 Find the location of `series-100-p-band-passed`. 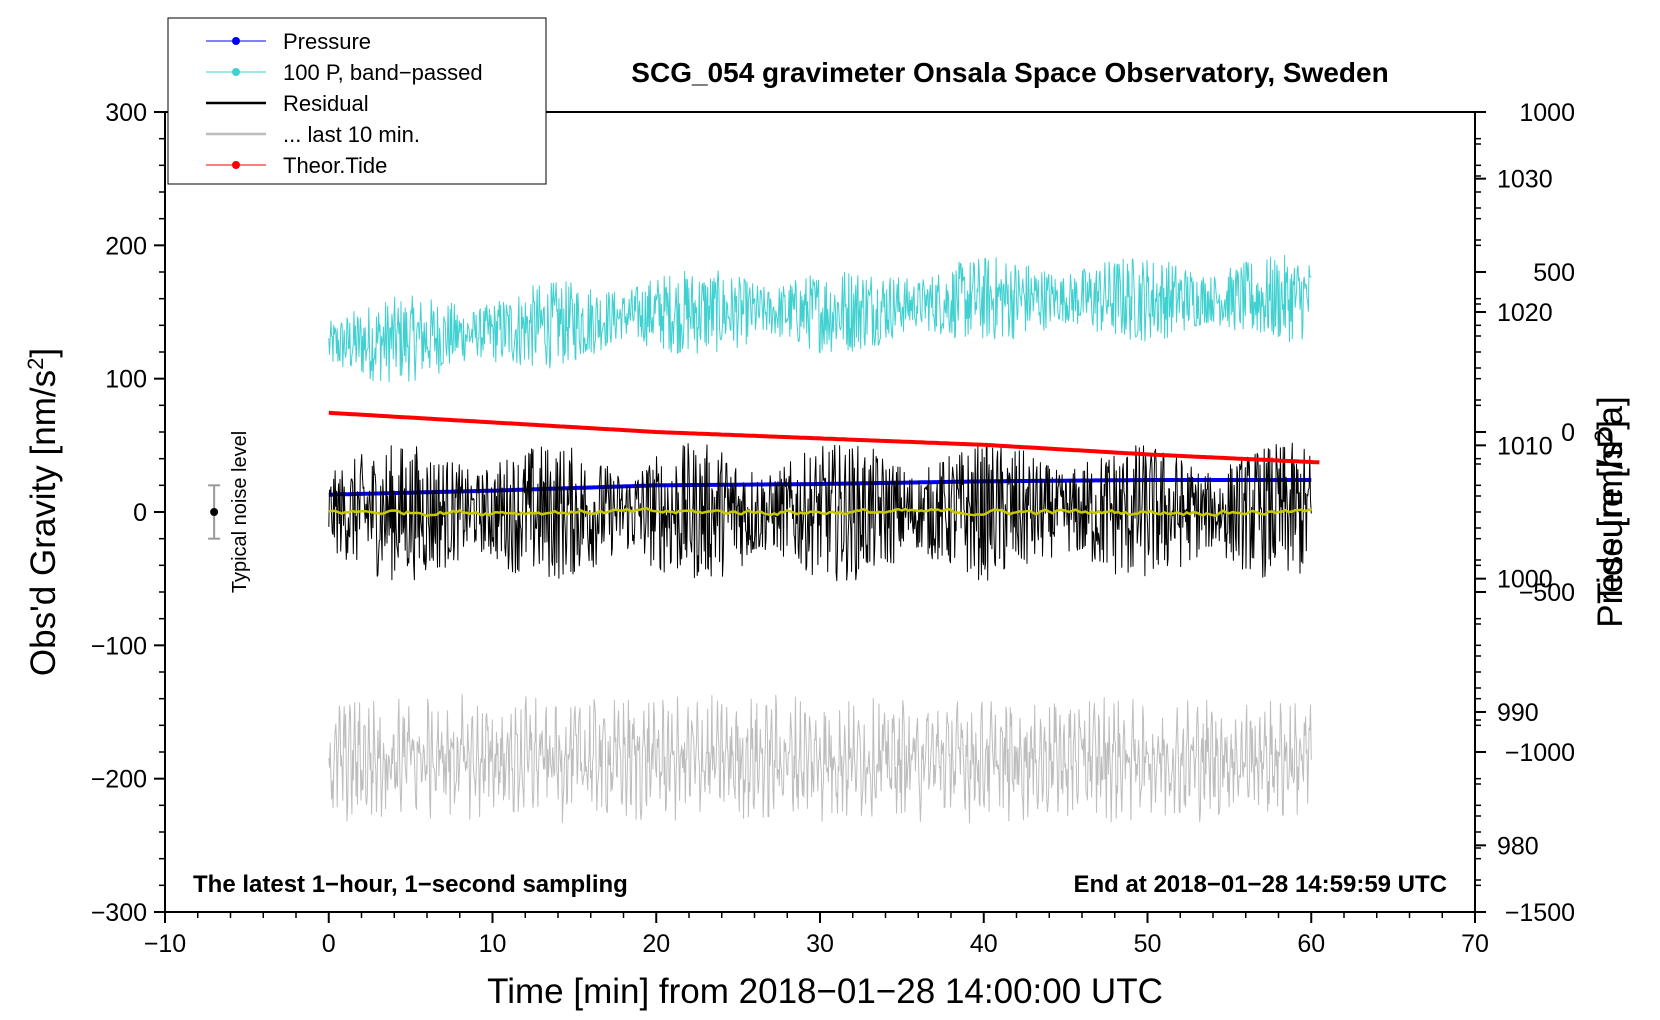

series-100-p-band-passed is located at coordinates (820, 318).